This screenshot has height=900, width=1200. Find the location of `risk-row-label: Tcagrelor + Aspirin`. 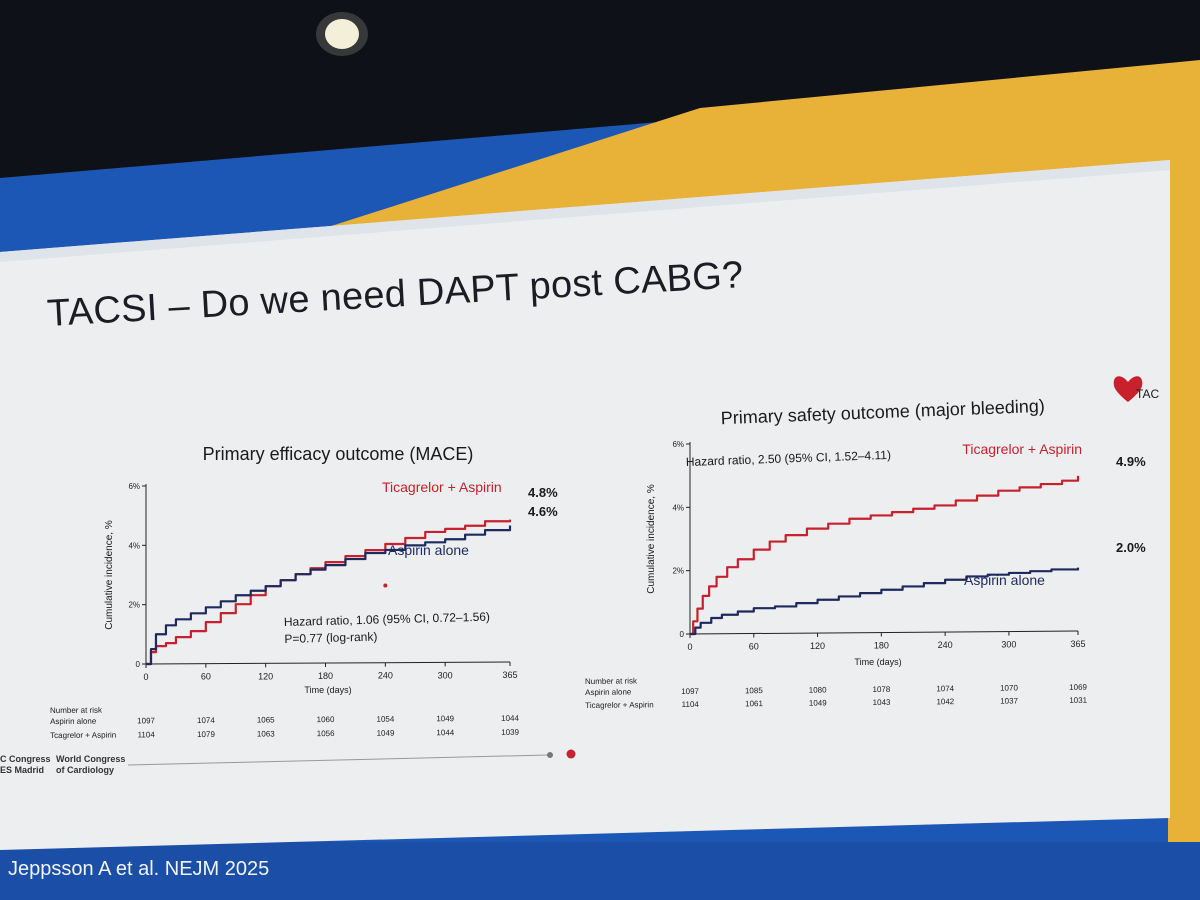

risk-row-label: Tcagrelor + Aspirin is located at coordinates (83, 735).